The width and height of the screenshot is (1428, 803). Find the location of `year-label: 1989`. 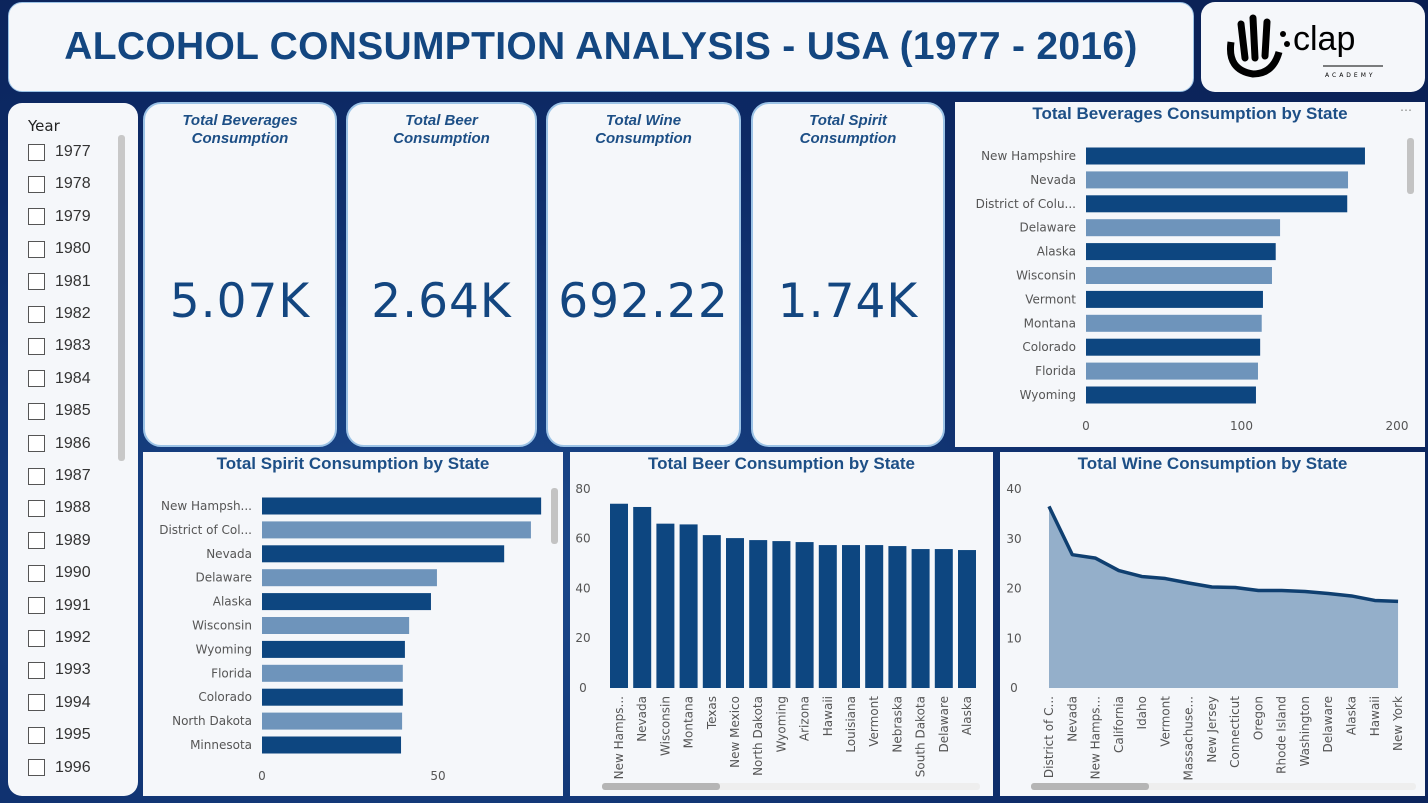

year-label: 1989 is located at coordinates (73, 540).